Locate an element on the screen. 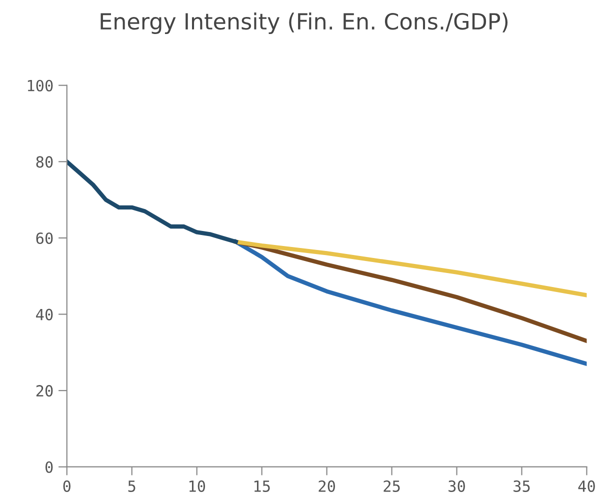 The width and height of the screenshot is (608, 502). x-tick-label: 40 is located at coordinates (586, 486).